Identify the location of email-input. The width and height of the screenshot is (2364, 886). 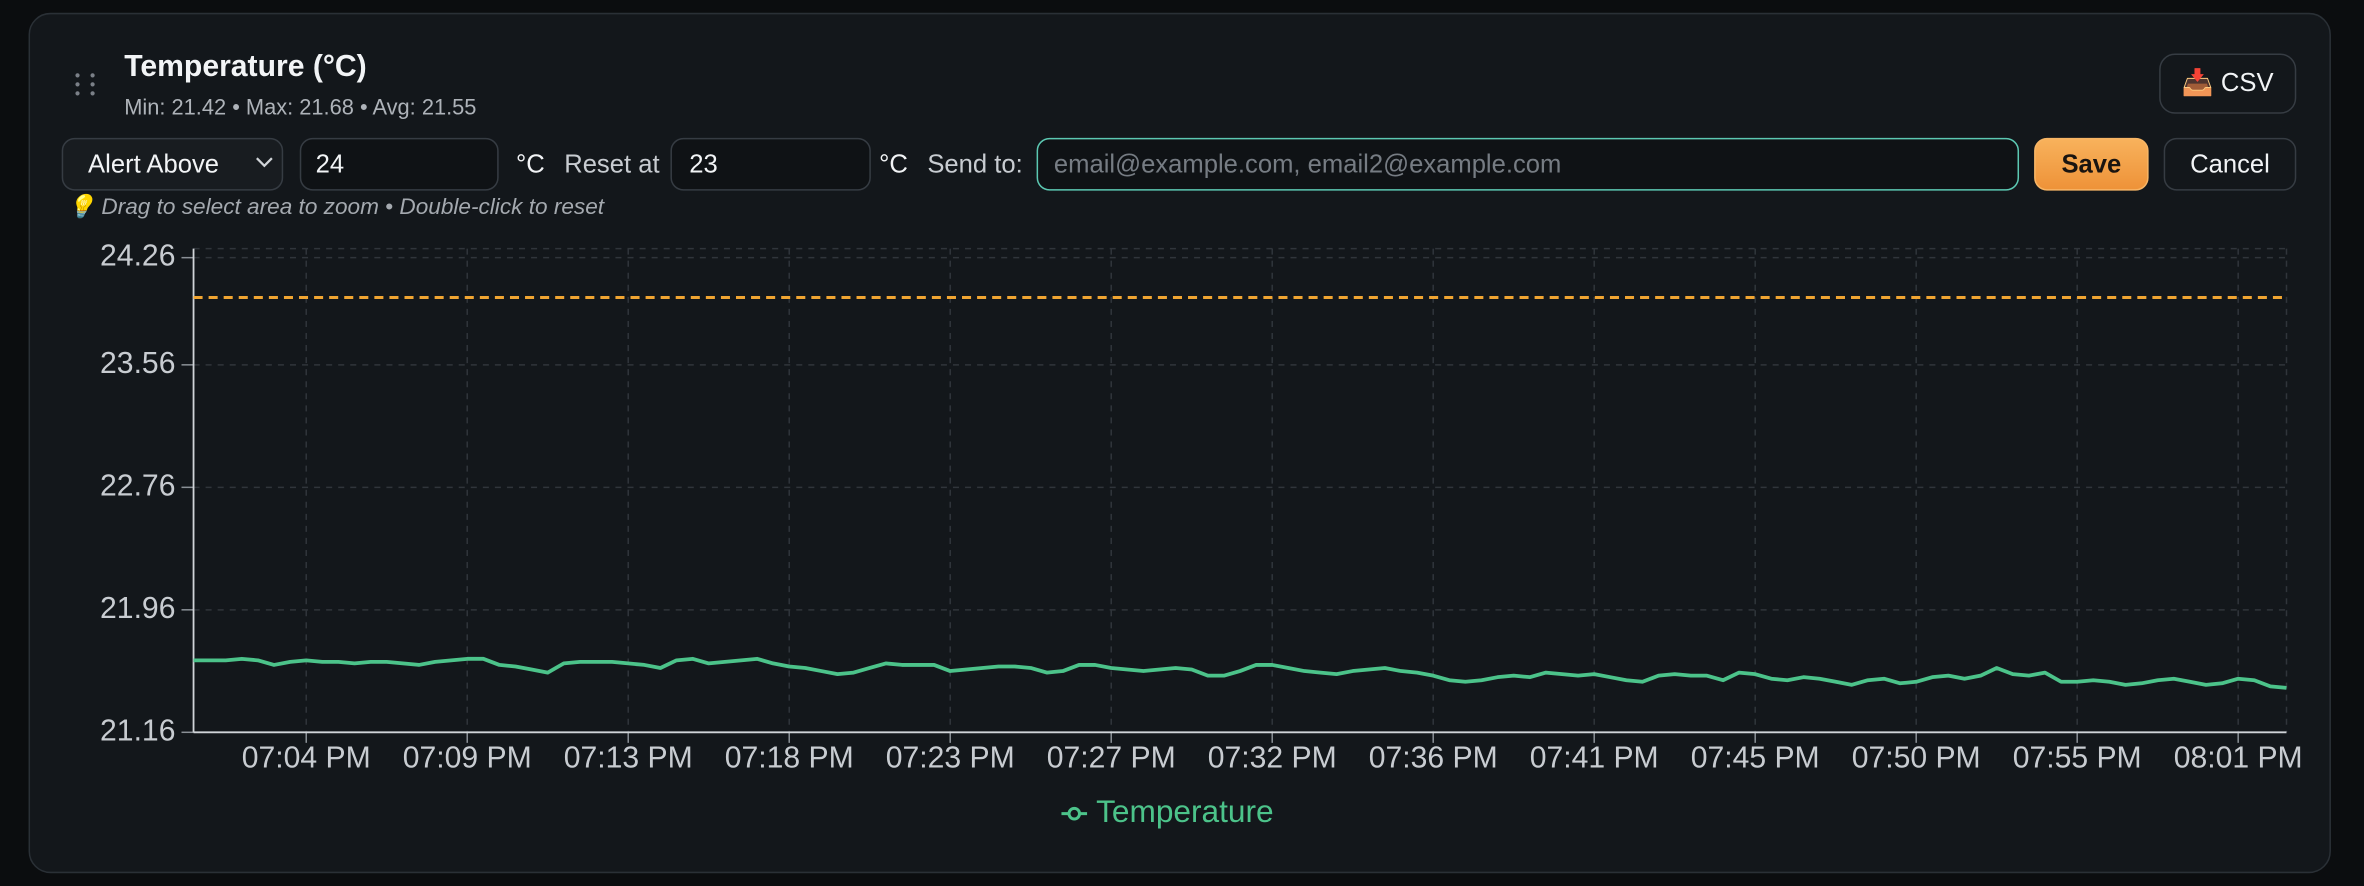
(1528, 164).